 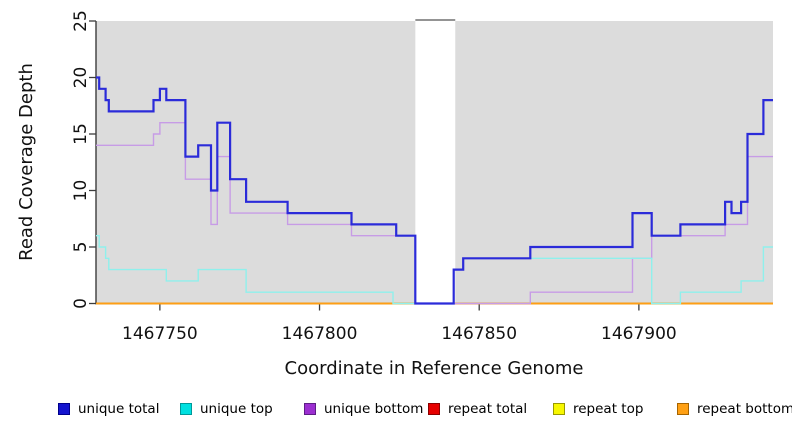 I want to click on x-tick-label: 1467900, so click(x=639, y=334).